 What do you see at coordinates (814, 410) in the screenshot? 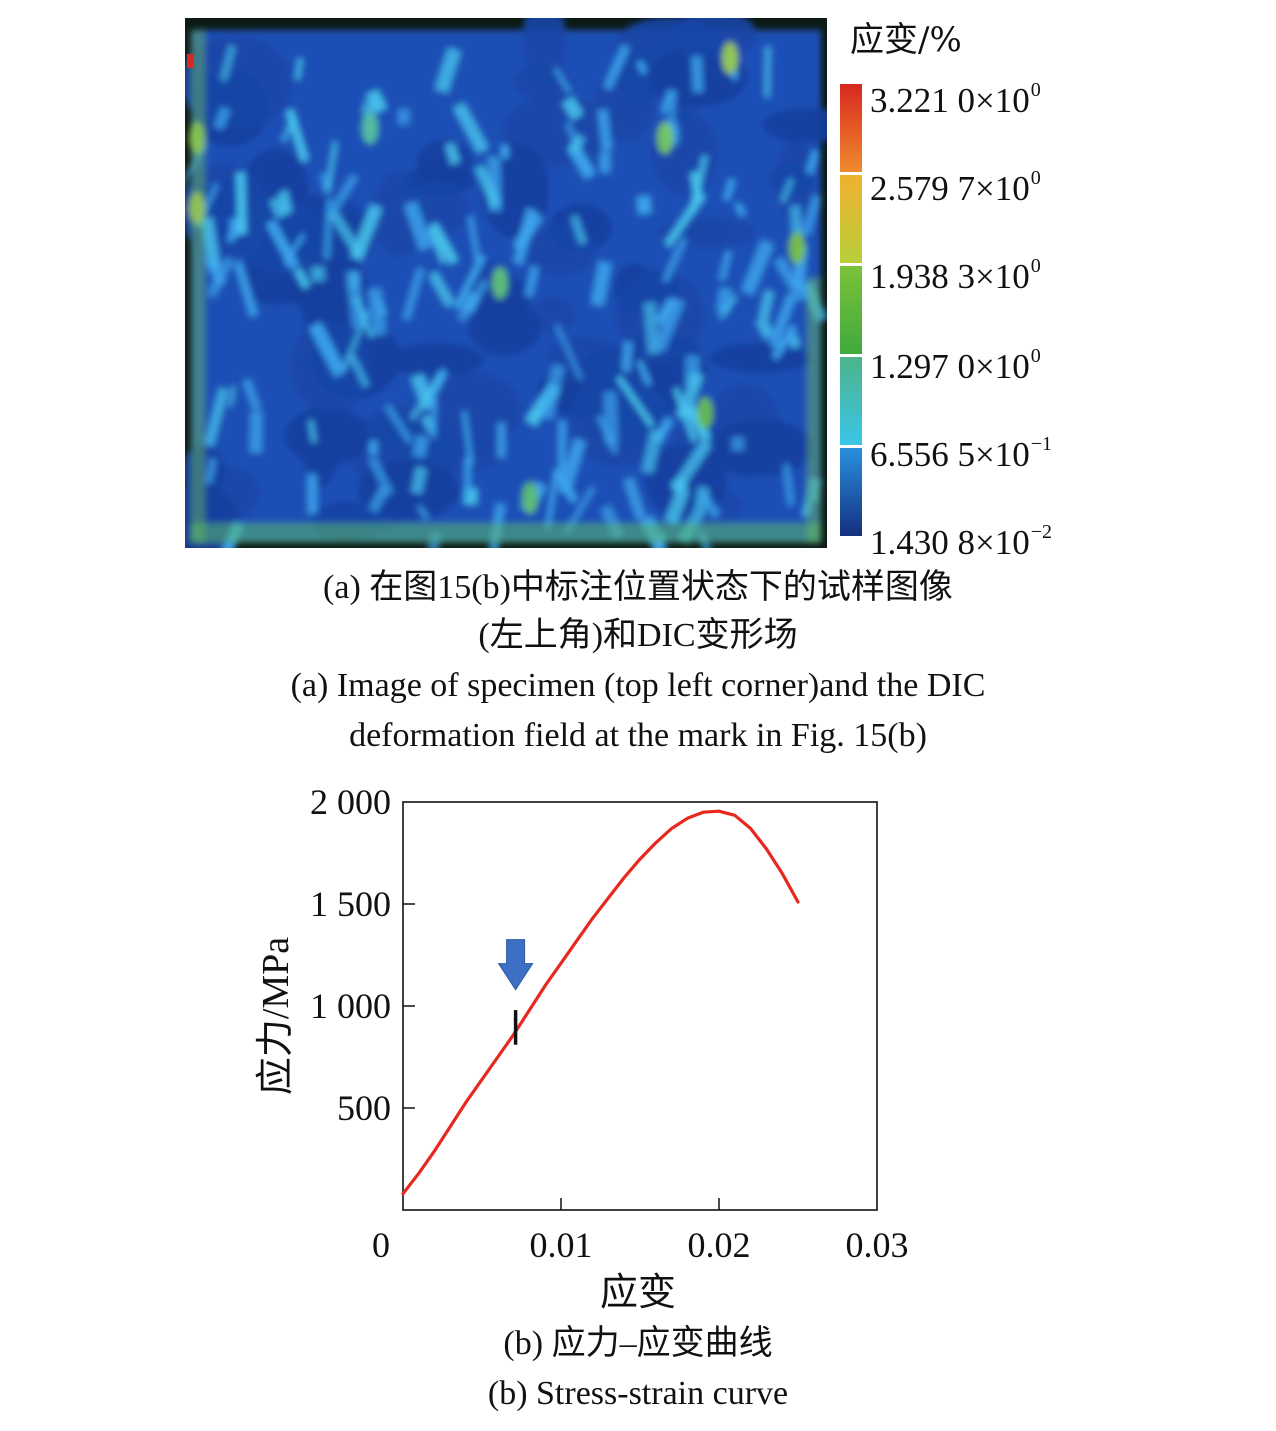
I see `strain-edge-right` at bounding box center [814, 410].